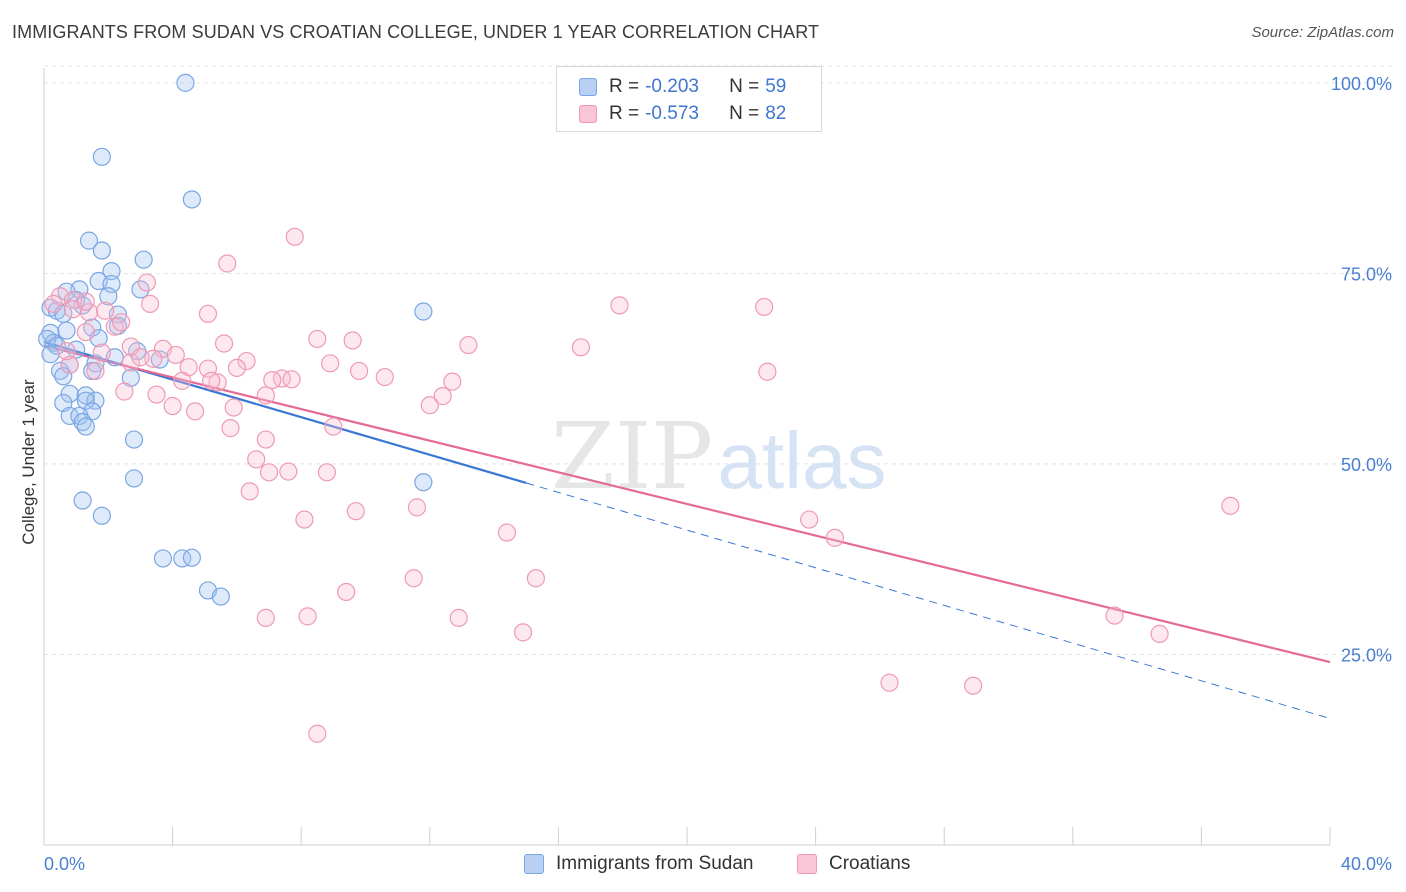 The image size is (1406, 892). Describe the element at coordinates (638, 864) in the screenshot. I see `series-legend-sudan: Immigrants from Sudan` at that location.